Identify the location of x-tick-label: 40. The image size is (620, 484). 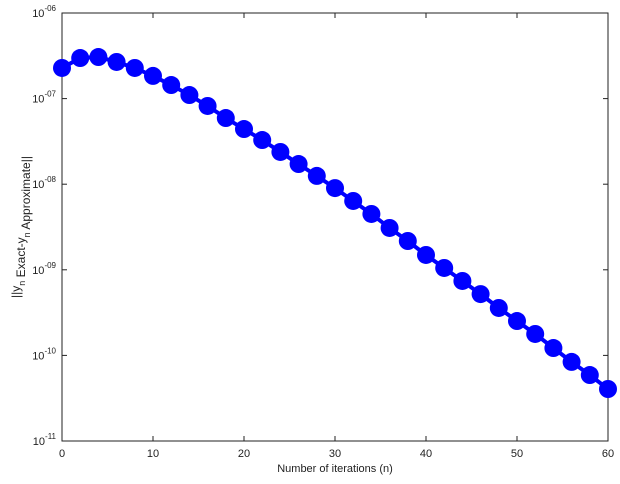
(426, 454).